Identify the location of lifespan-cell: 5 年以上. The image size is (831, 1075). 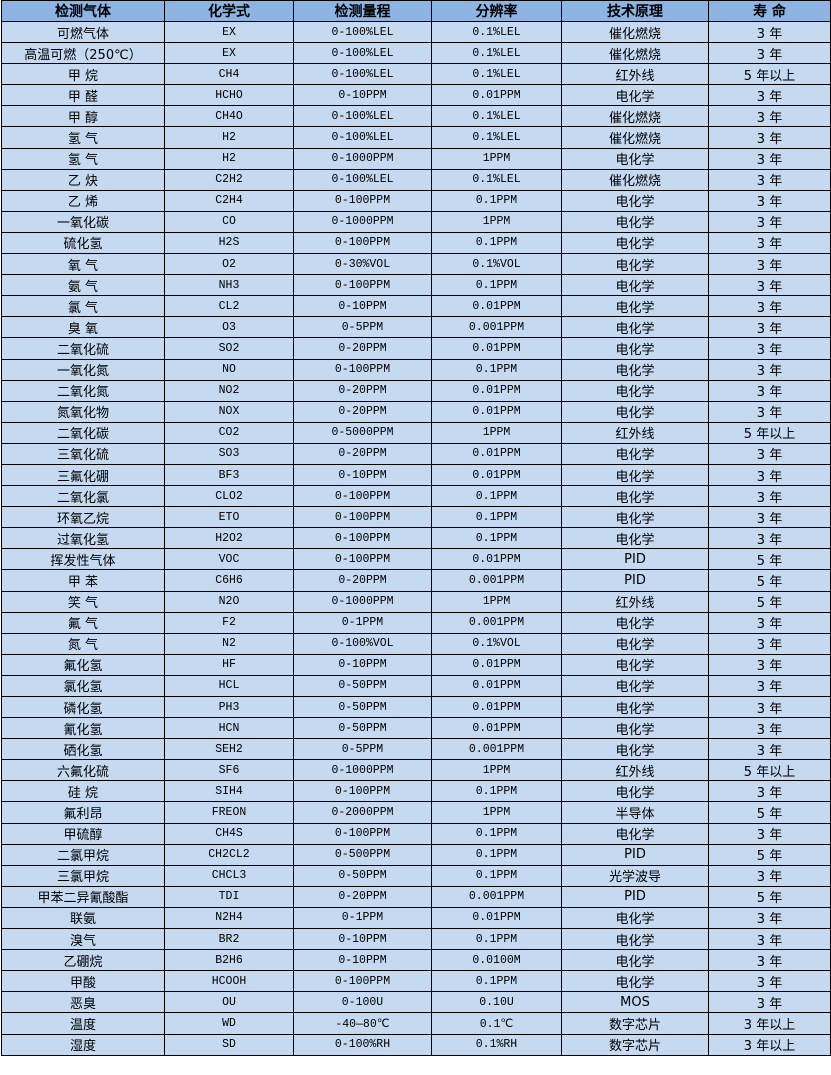
(769, 74).